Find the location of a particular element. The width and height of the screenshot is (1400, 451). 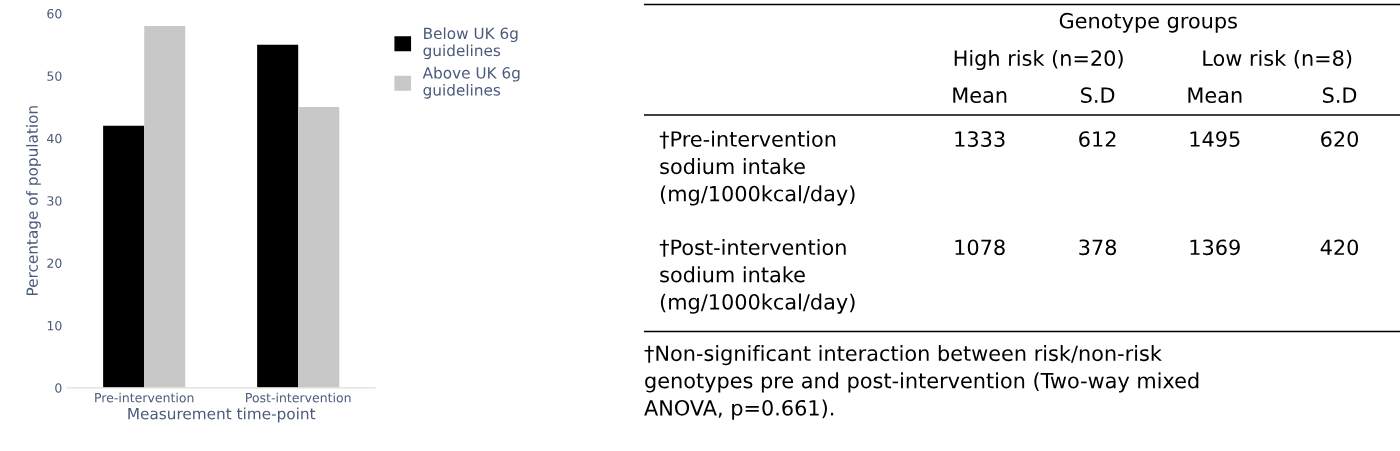

text: †Non-significant interaction between risk/non-risk genotypes pre and post-intervention (Two-way mixed ANOVA, p=0.661). is located at coordinates (921, 382).